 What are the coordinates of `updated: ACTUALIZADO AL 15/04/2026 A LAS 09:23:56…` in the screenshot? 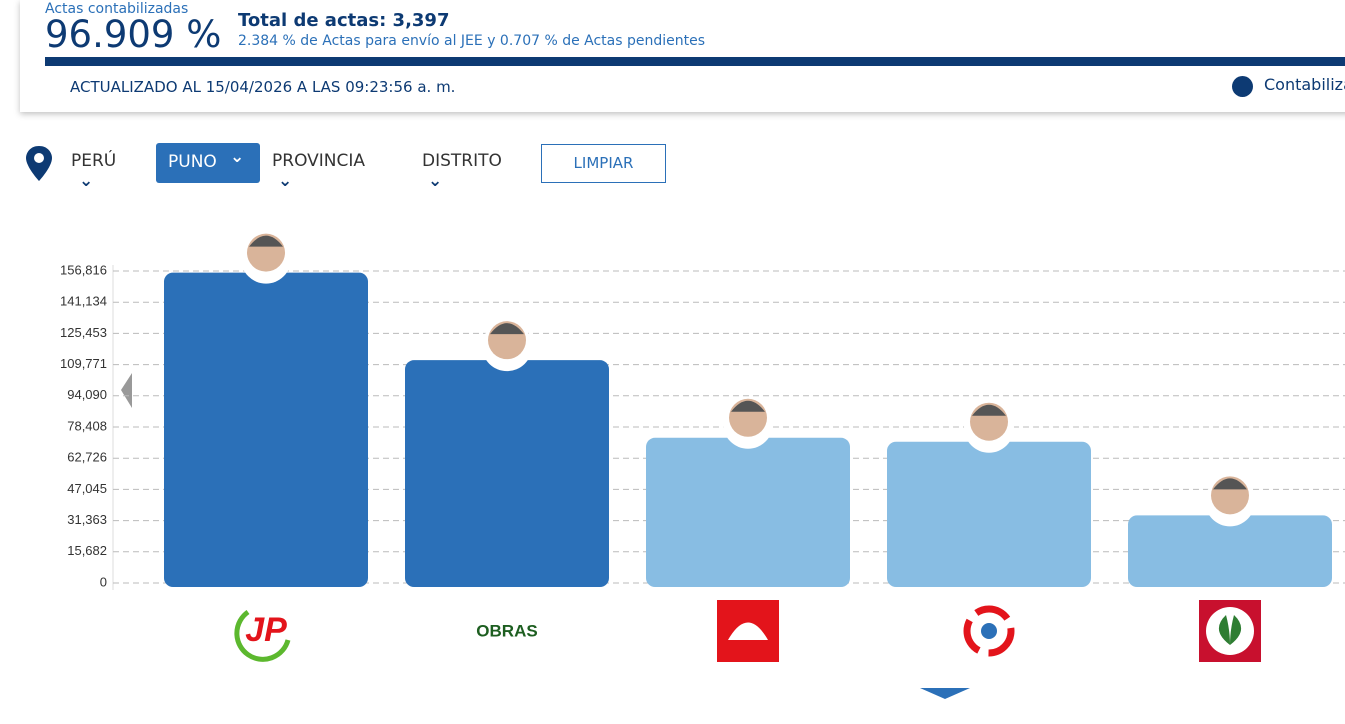 It's located at (263, 87).